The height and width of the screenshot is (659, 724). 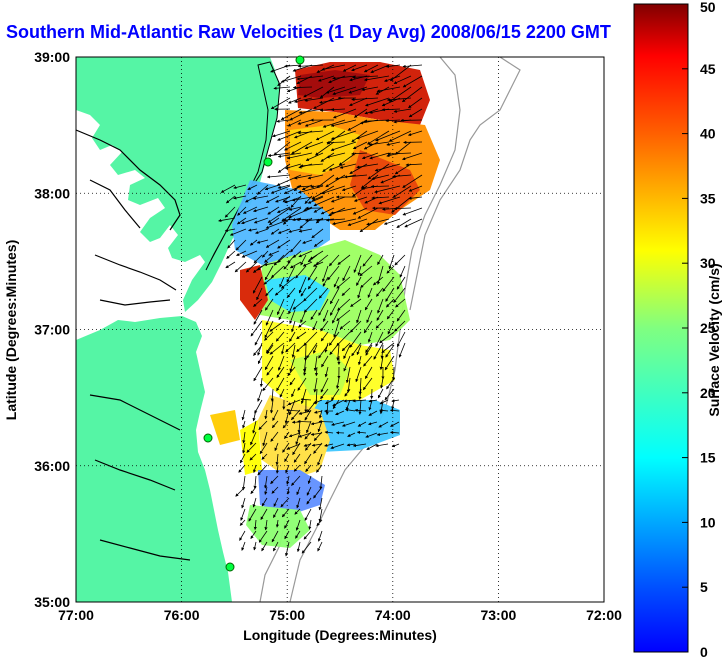 I want to click on radar-site-marker, so click(x=208, y=438).